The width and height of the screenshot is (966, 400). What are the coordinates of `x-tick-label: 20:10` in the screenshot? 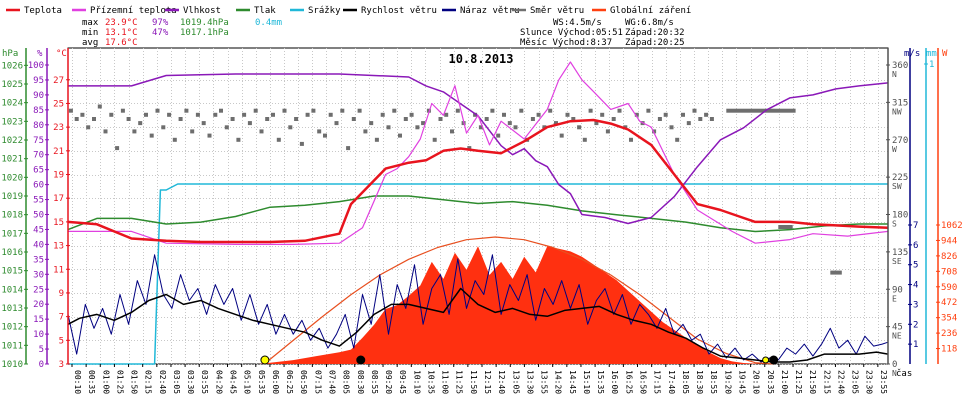 It's located at (756, 382).